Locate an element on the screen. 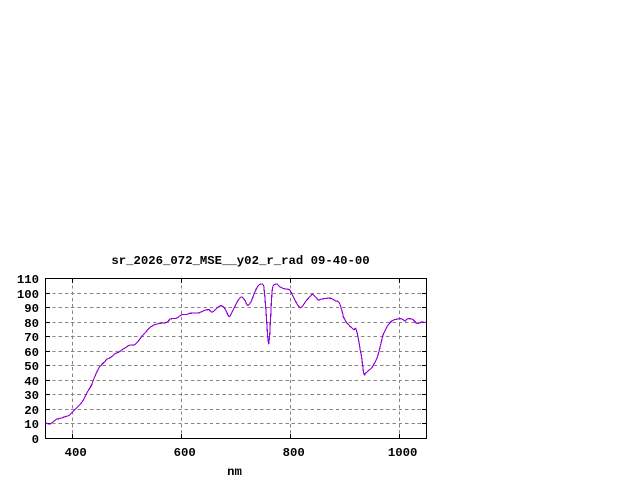 The height and width of the screenshot is (480, 640). svg-text: 70 is located at coordinates (31, 338).